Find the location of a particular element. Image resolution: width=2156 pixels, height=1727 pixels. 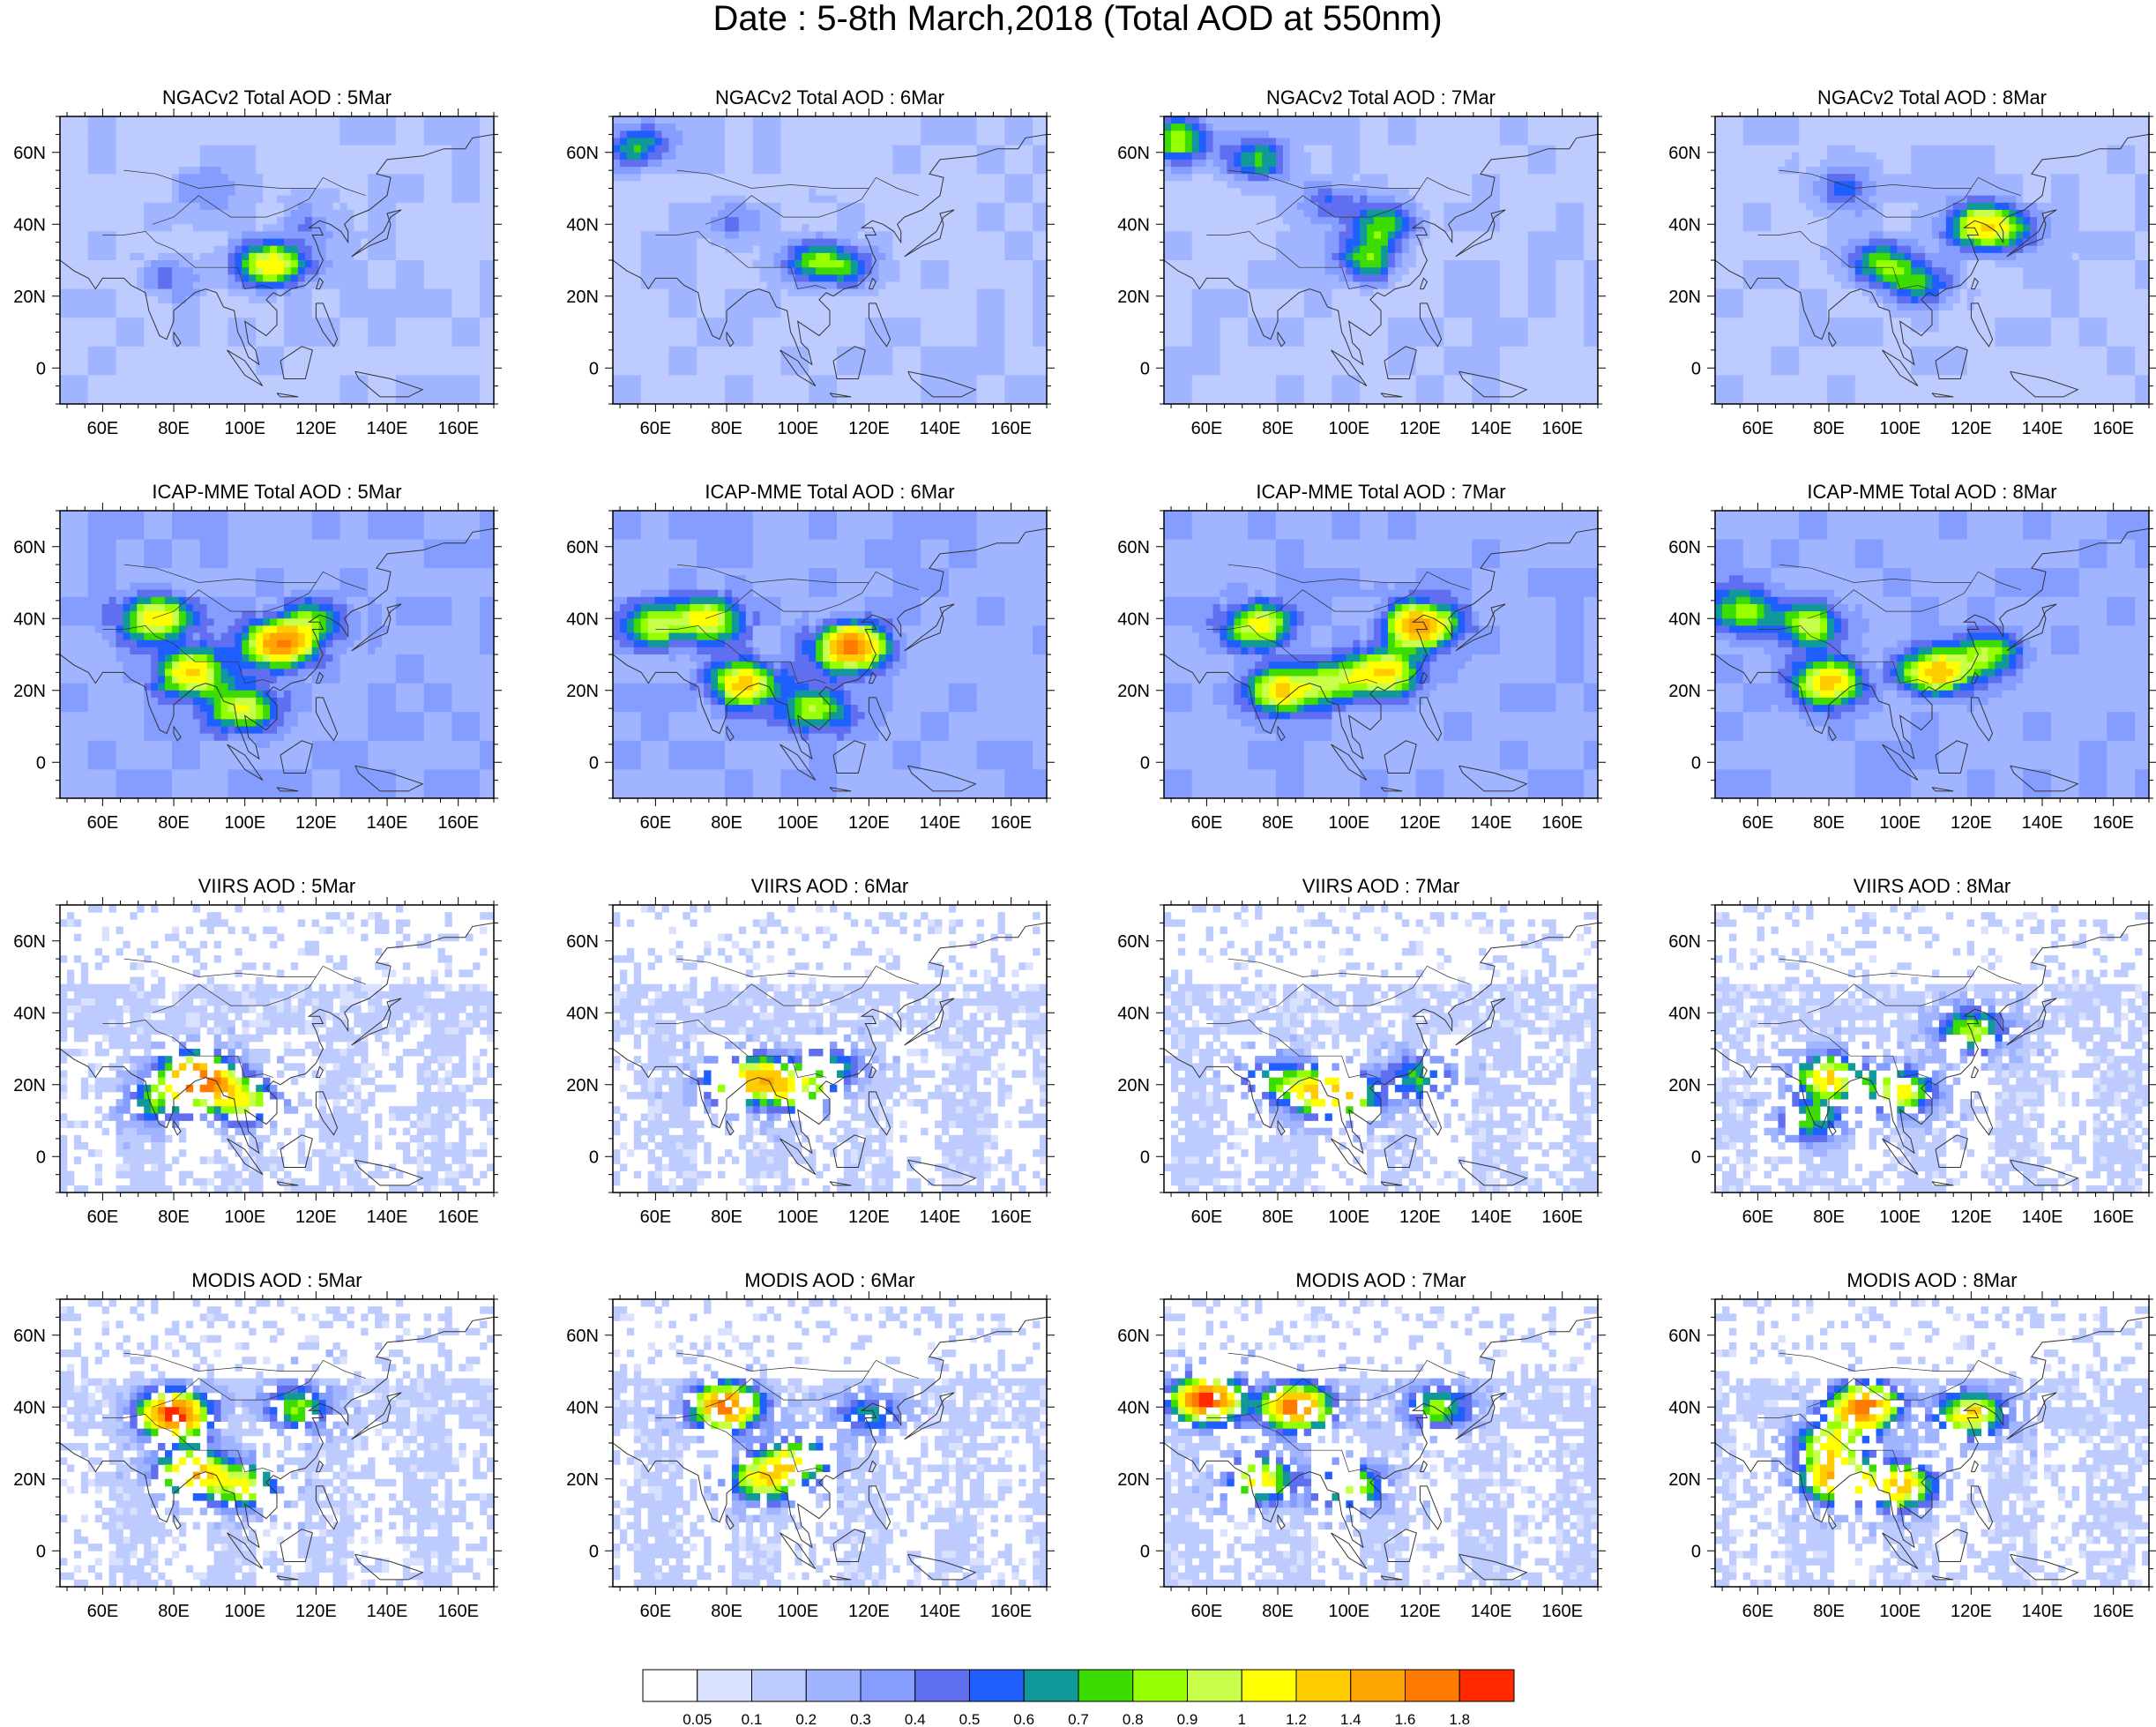

colorbar-label: 0.3 is located at coordinates (860, 1719).